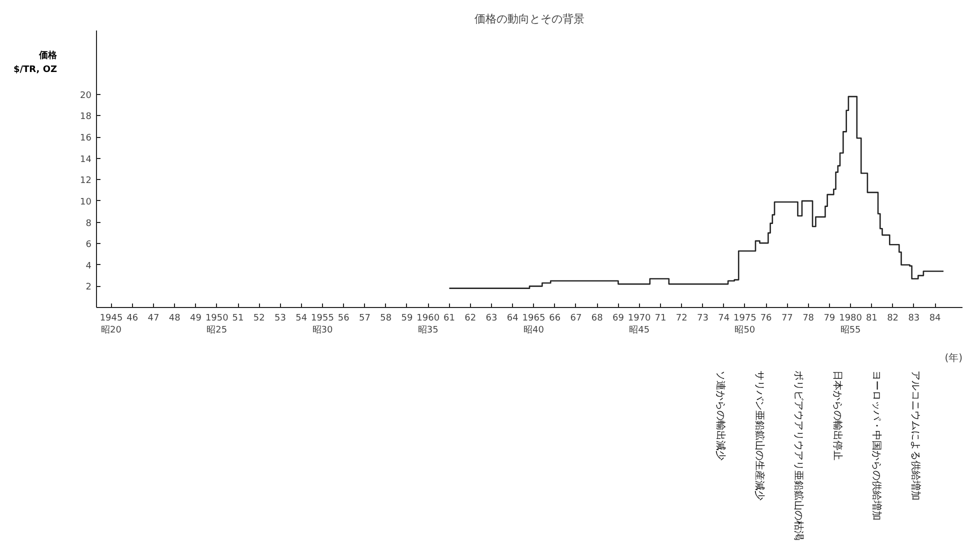 This screenshot has width=972, height=551. Describe the element at coordinates (470, 319) in the screenshot. I see `x-tick-label: 62` at that location.